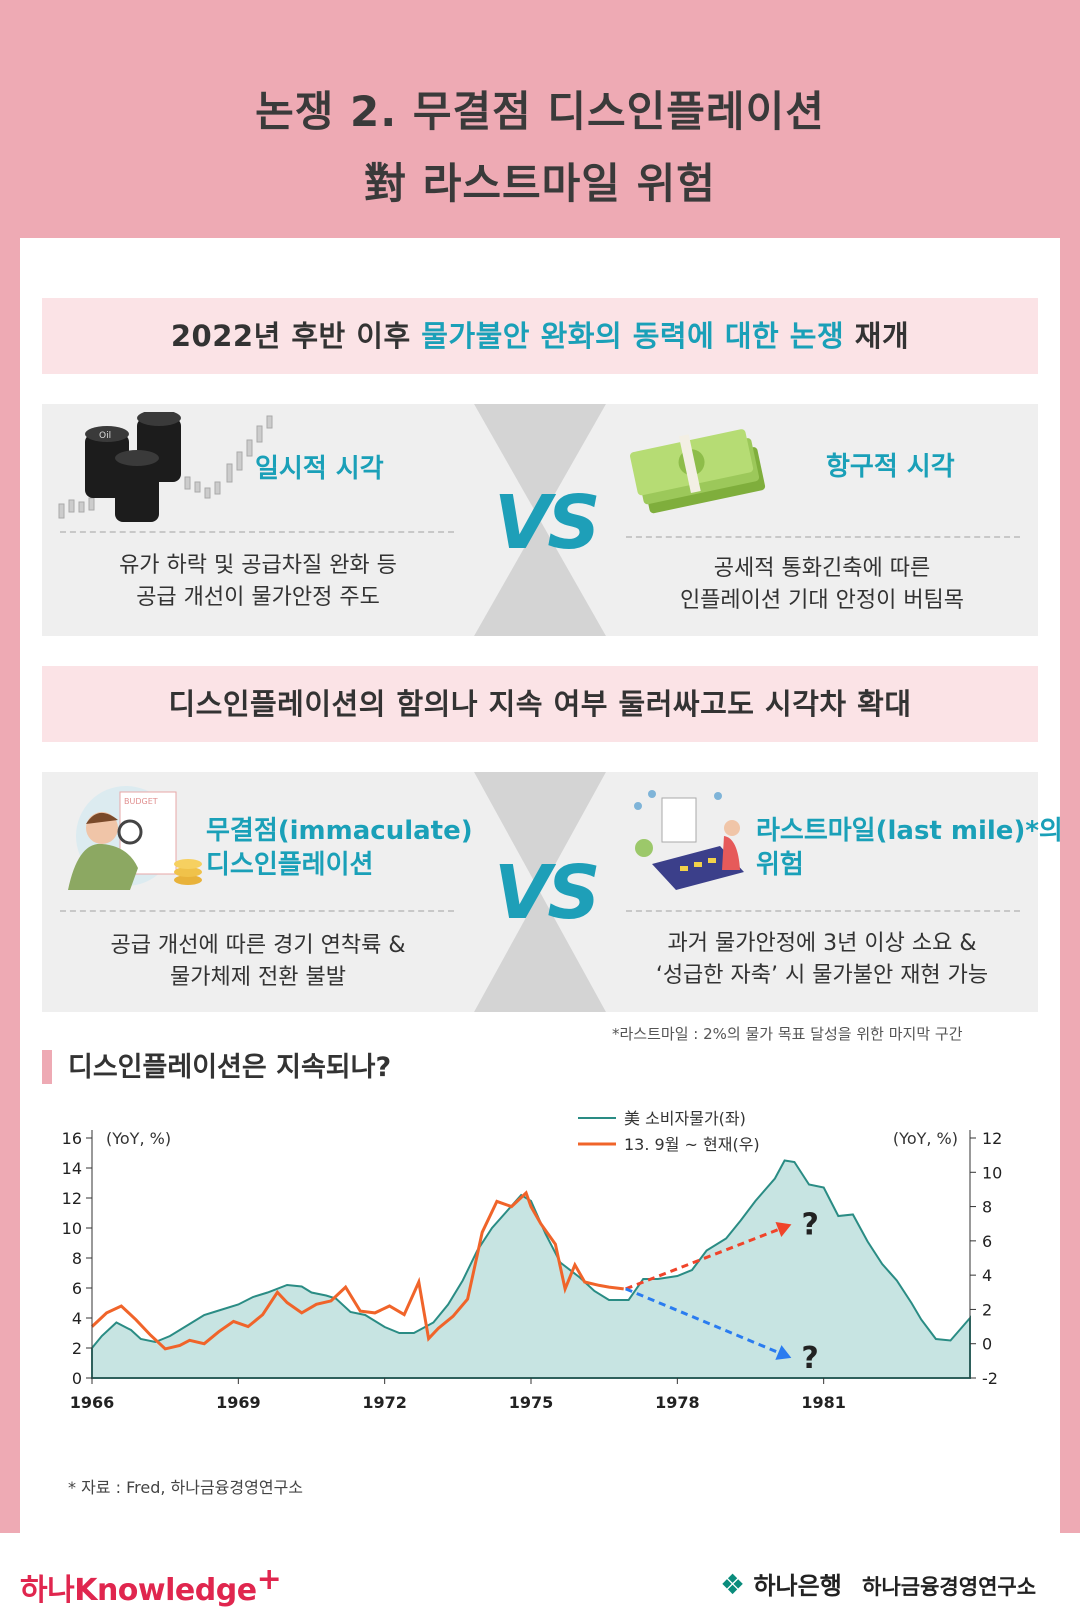  What do you see at coordinates (384, 1402) in the screenshot?
I see `x-tick-label: 1972` at bounding box center [384, 1402].